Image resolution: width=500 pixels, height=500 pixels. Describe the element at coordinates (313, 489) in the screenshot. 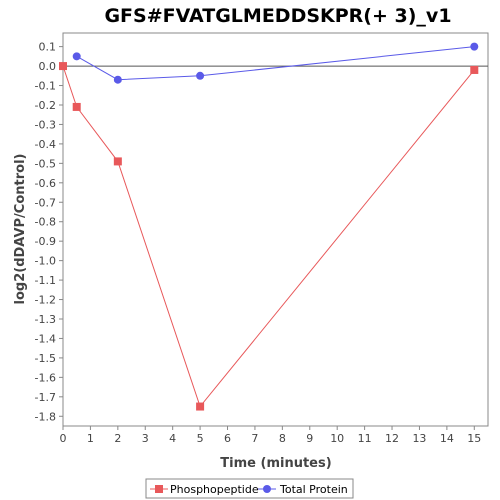

I see `legend-label-total-protein: Total Protein` at that location.